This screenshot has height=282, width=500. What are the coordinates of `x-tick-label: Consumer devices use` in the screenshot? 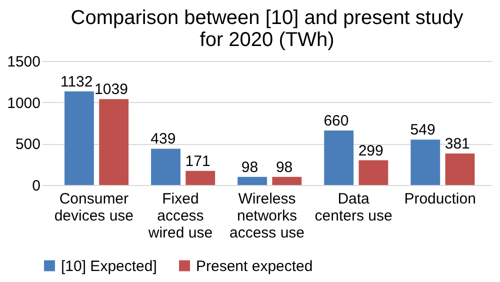 It's located at (94, 207).